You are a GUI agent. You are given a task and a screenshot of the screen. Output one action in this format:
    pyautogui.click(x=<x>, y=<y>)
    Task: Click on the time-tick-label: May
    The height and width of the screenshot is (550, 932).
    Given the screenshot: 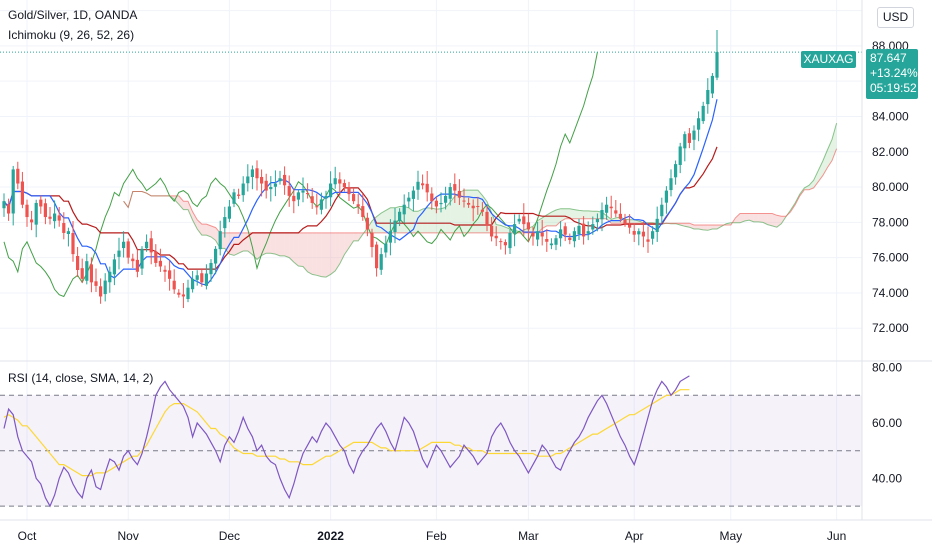 What is the action you would take?
    pyautogui.click(x=730, y=536)
    